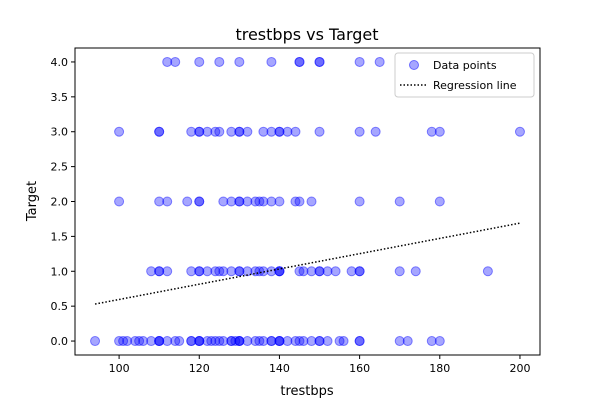  I want to click on chart-title: trestbps vs Target, so click(306, 34).